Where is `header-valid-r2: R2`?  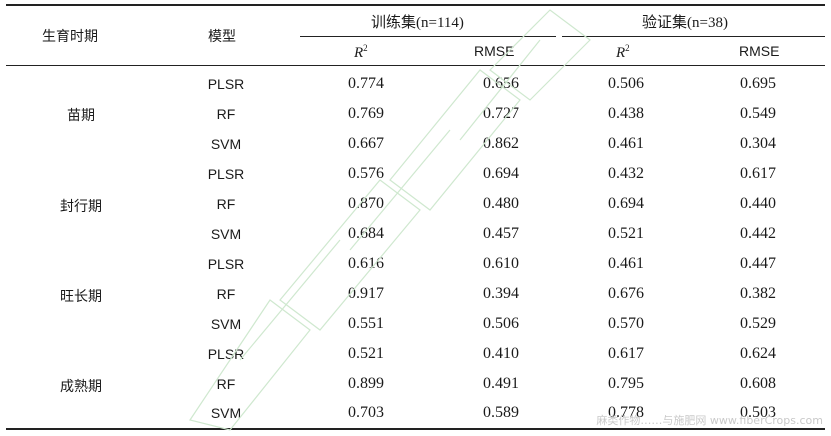 header-valid-r2: R2 is located at coordinates (623, 52).